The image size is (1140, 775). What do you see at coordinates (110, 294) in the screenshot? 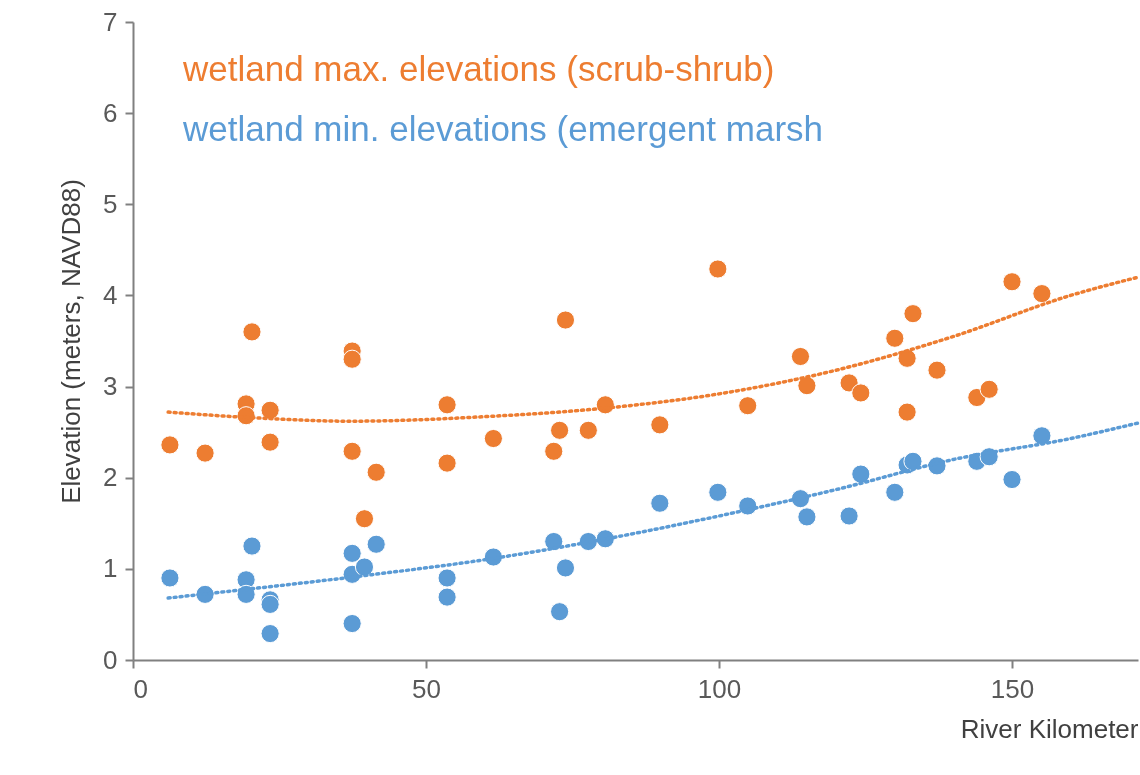
I see `y-tick-label: 4` at bounding box center [110, 294].